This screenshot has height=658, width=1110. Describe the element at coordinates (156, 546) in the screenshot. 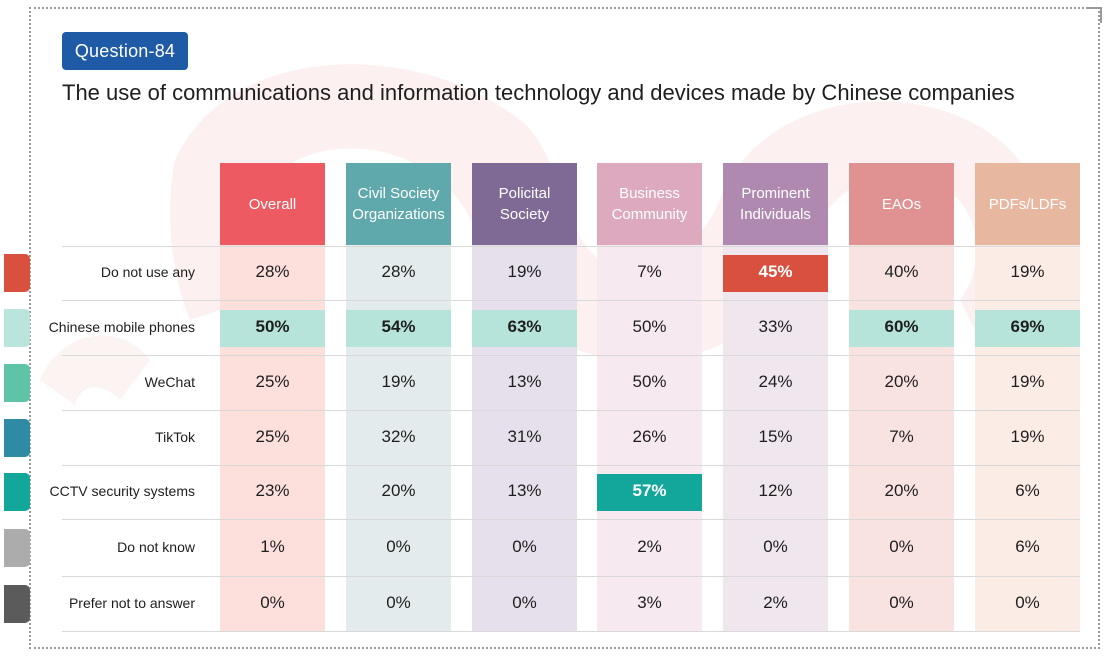

I see `row-label: Do not know` at that location.